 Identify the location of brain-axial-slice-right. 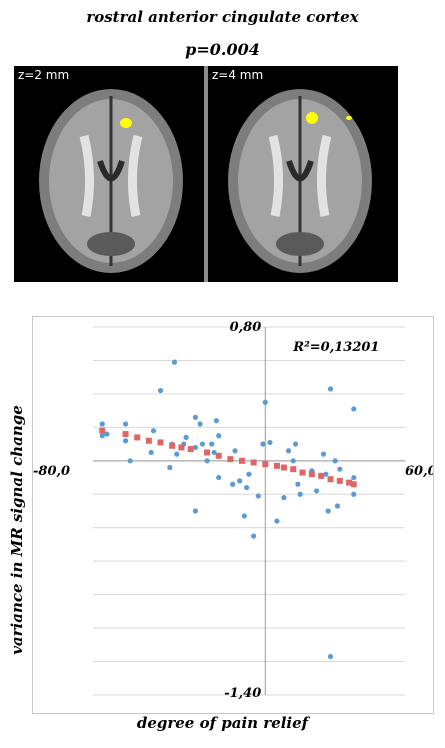
(300, 181).